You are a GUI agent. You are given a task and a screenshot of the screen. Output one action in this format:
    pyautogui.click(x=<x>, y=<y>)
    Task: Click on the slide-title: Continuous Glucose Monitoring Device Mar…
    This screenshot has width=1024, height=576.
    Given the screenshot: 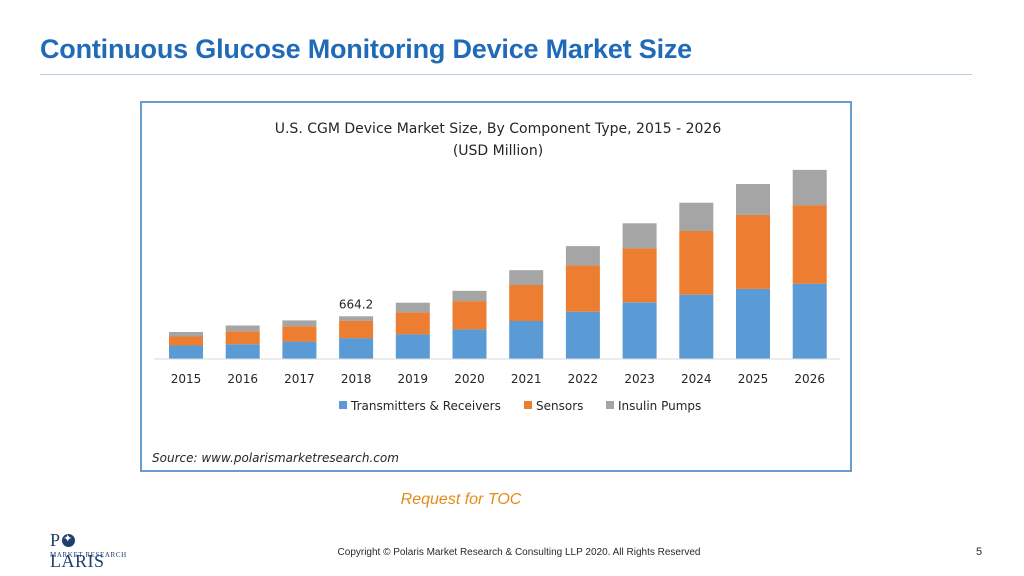 What is the action you would take?
    pyautogui.click(x=366, y=49)
    